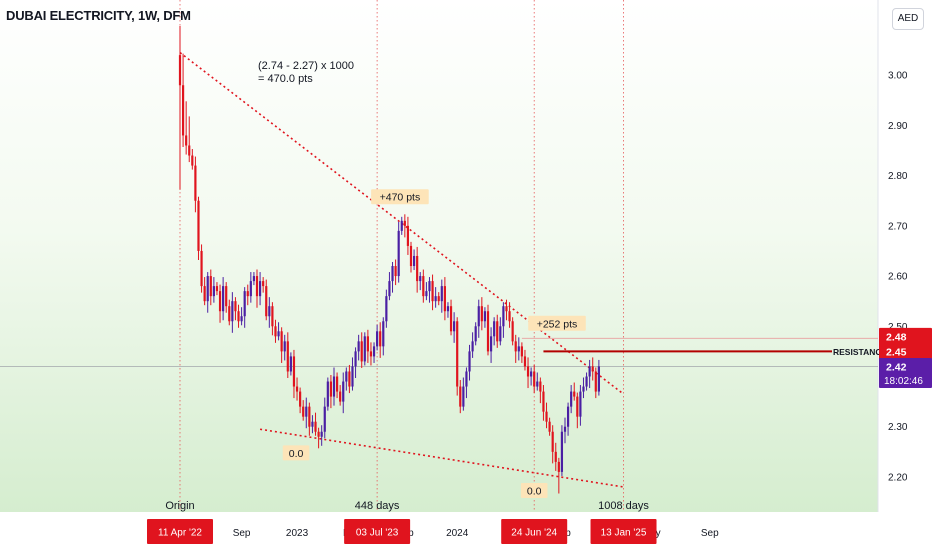 The width and height of the screenshot is (932, 550). What do you see at coordinates (908, 19) in the screenshot?
I see `currency-selector: AED` at bounding box center [908, 19].